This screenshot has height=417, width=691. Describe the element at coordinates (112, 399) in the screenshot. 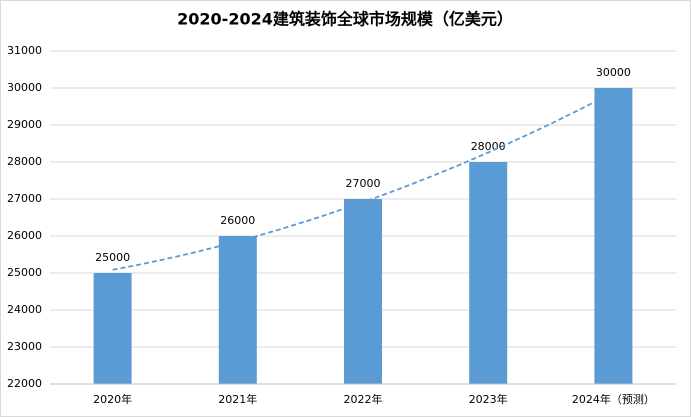

I see `x-tick-label: 2020年` at that location.